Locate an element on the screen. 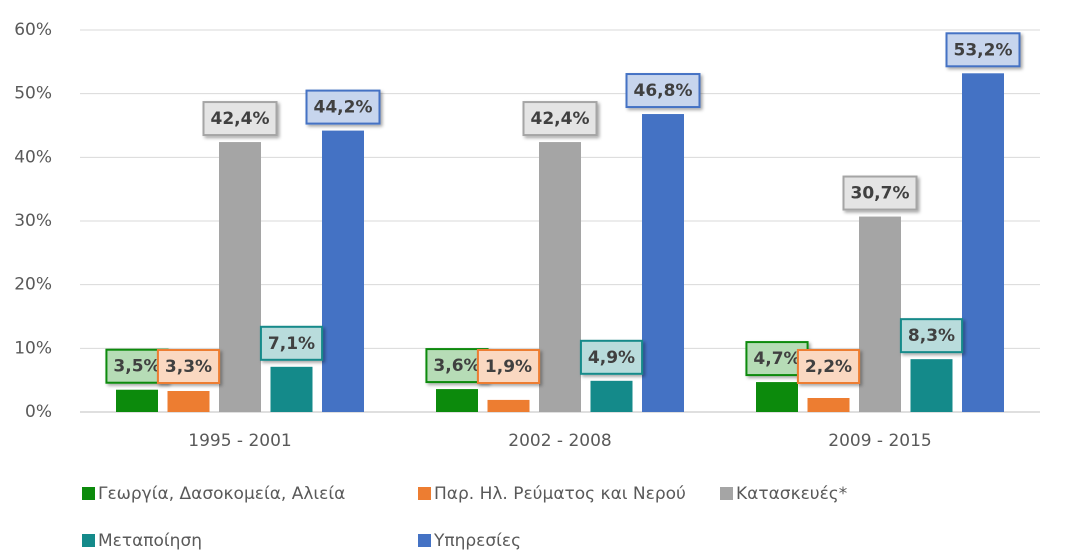  y-tick-label: 20% is located at coordinates (33, 285).